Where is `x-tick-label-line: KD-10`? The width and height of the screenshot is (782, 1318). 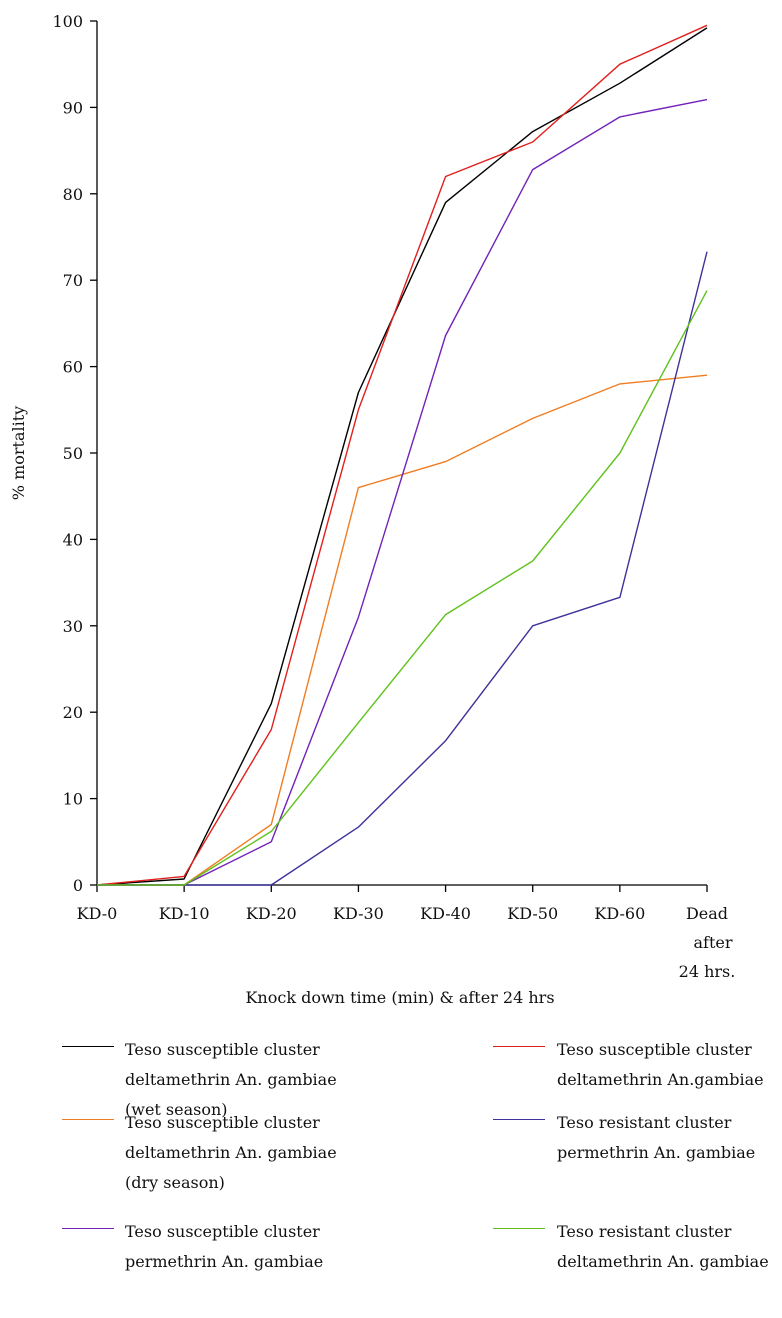 x-tick-label-line: KD-10 is located at coordinates (184, 913).